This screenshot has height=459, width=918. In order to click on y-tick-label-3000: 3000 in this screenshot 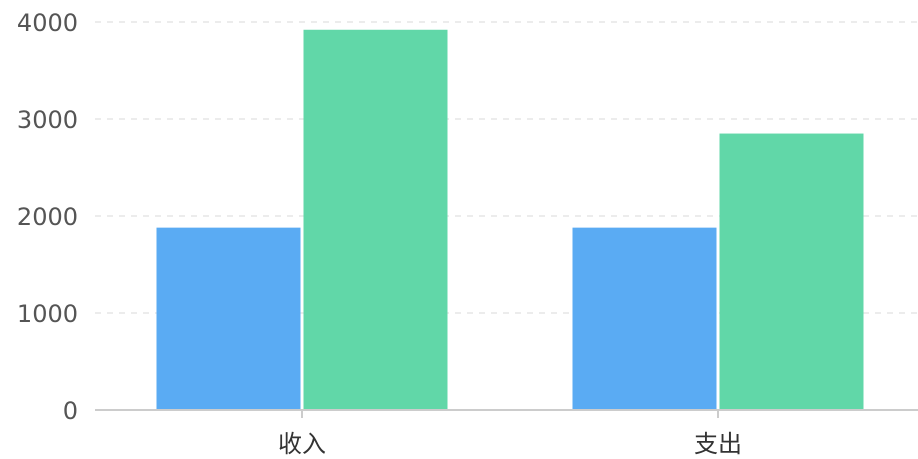, I will do `click(47, 120)`.